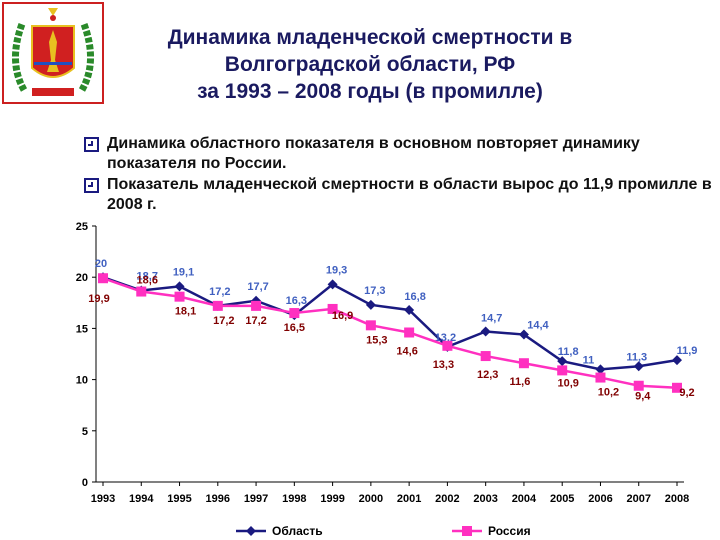  What do you see at coordinates (414, 297) in the screenshot?
I see `data-label: 16,8` at bounding box center [414, 297].